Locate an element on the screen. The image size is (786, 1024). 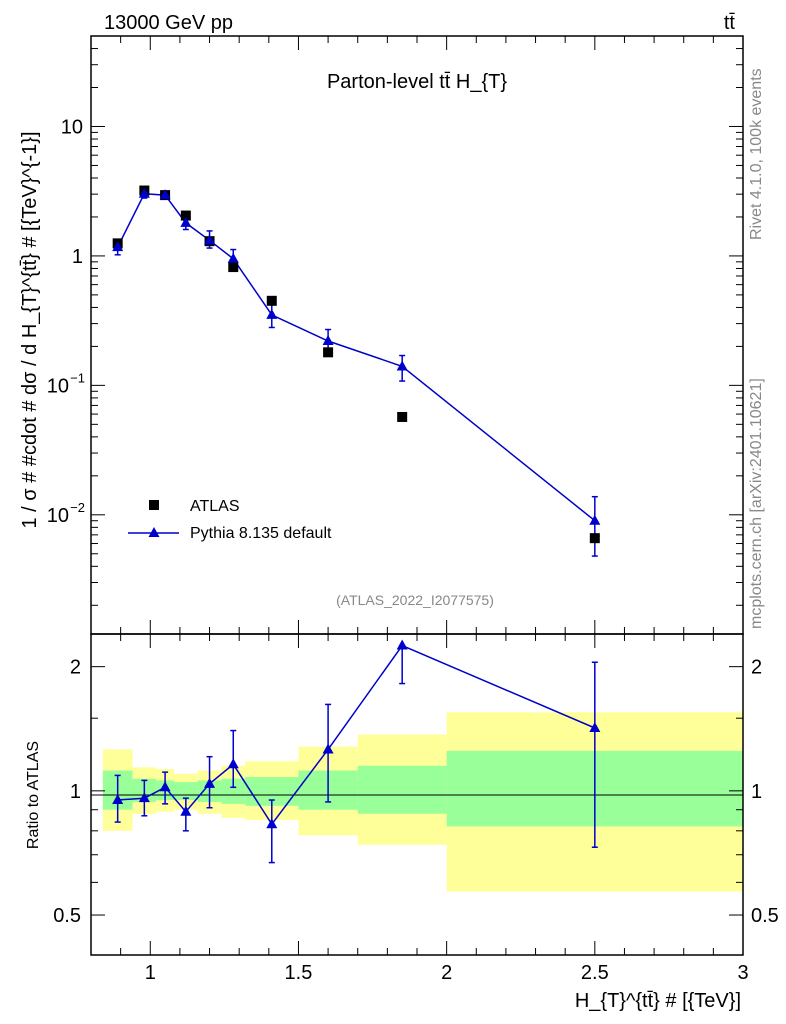
ratio-ytick-label-right: 1 is located at coordinates (756, 792).